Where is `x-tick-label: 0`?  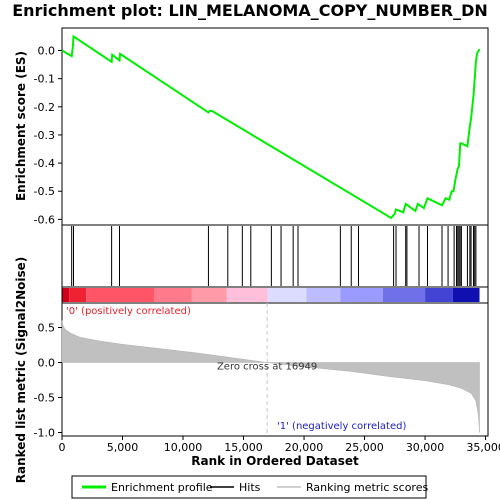 x-tick-label: 0 is located at coordinates (62, 447).